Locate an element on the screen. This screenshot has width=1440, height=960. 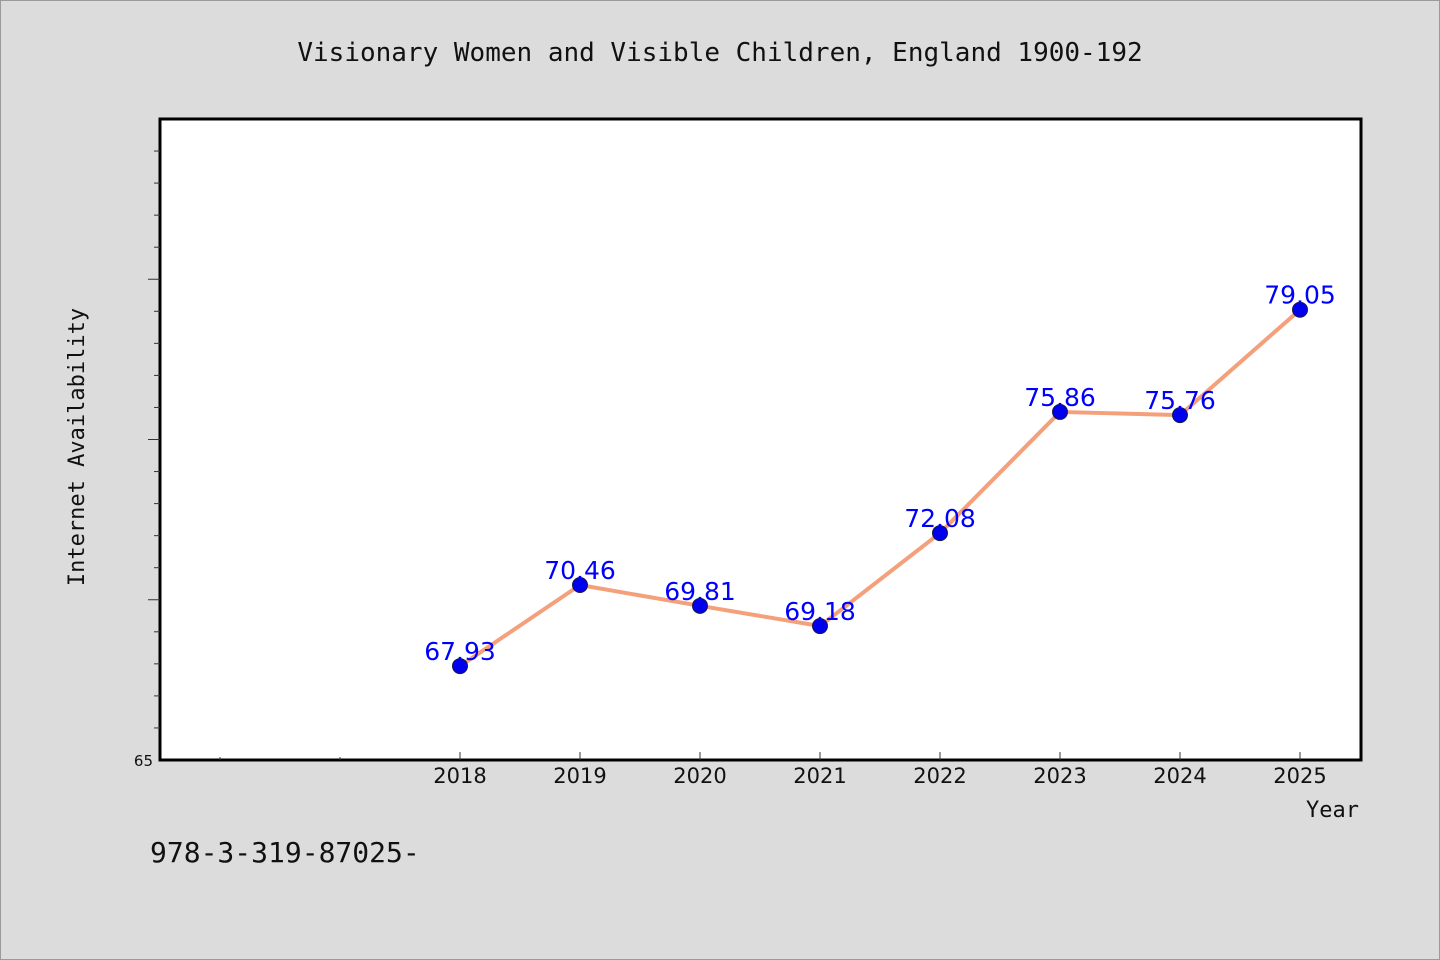
footer-code: 978-3-319-87025- is located at coordinates (285, 852).